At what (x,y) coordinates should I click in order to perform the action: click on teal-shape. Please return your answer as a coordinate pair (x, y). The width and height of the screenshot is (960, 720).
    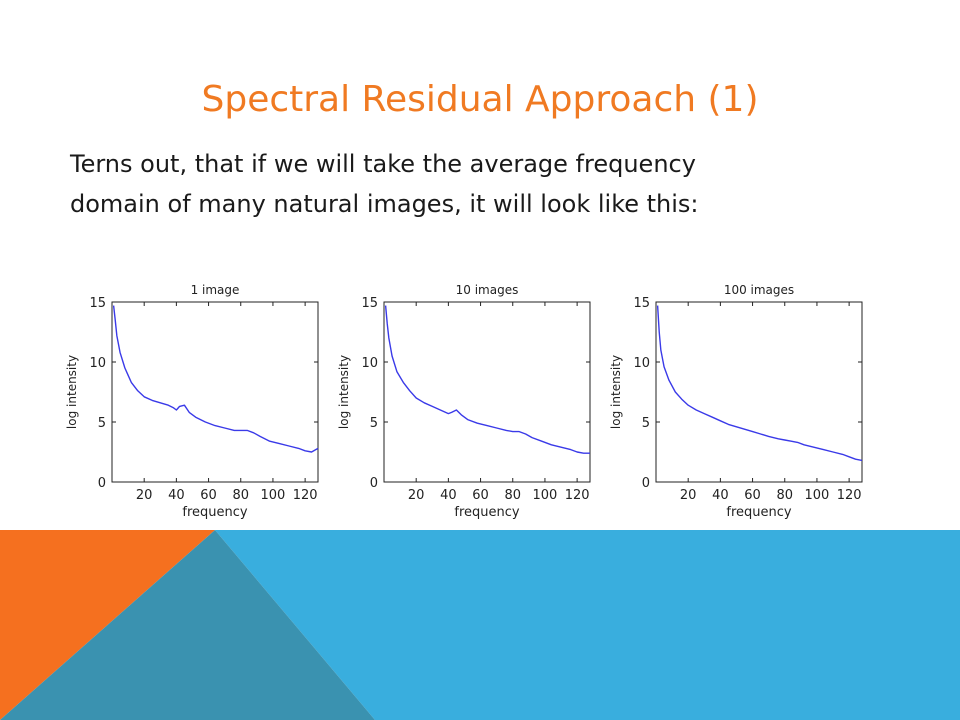
    Looking at the image, I should click on (187, 625).